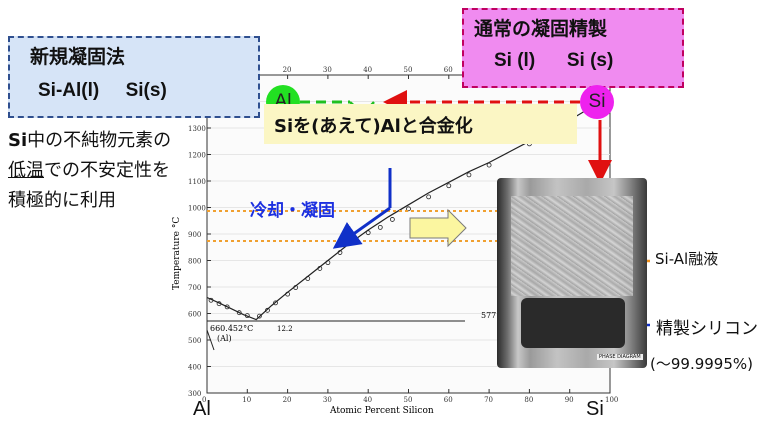 This screenshot has height=423, width=784. I want to click on y-tick-label: 800, so click(194, 262).